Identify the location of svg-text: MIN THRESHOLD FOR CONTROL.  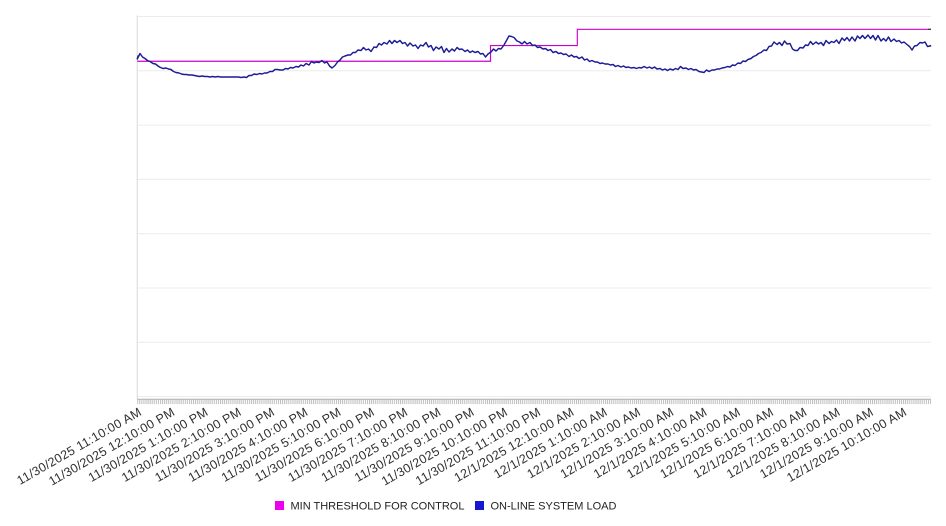
(378, 507).